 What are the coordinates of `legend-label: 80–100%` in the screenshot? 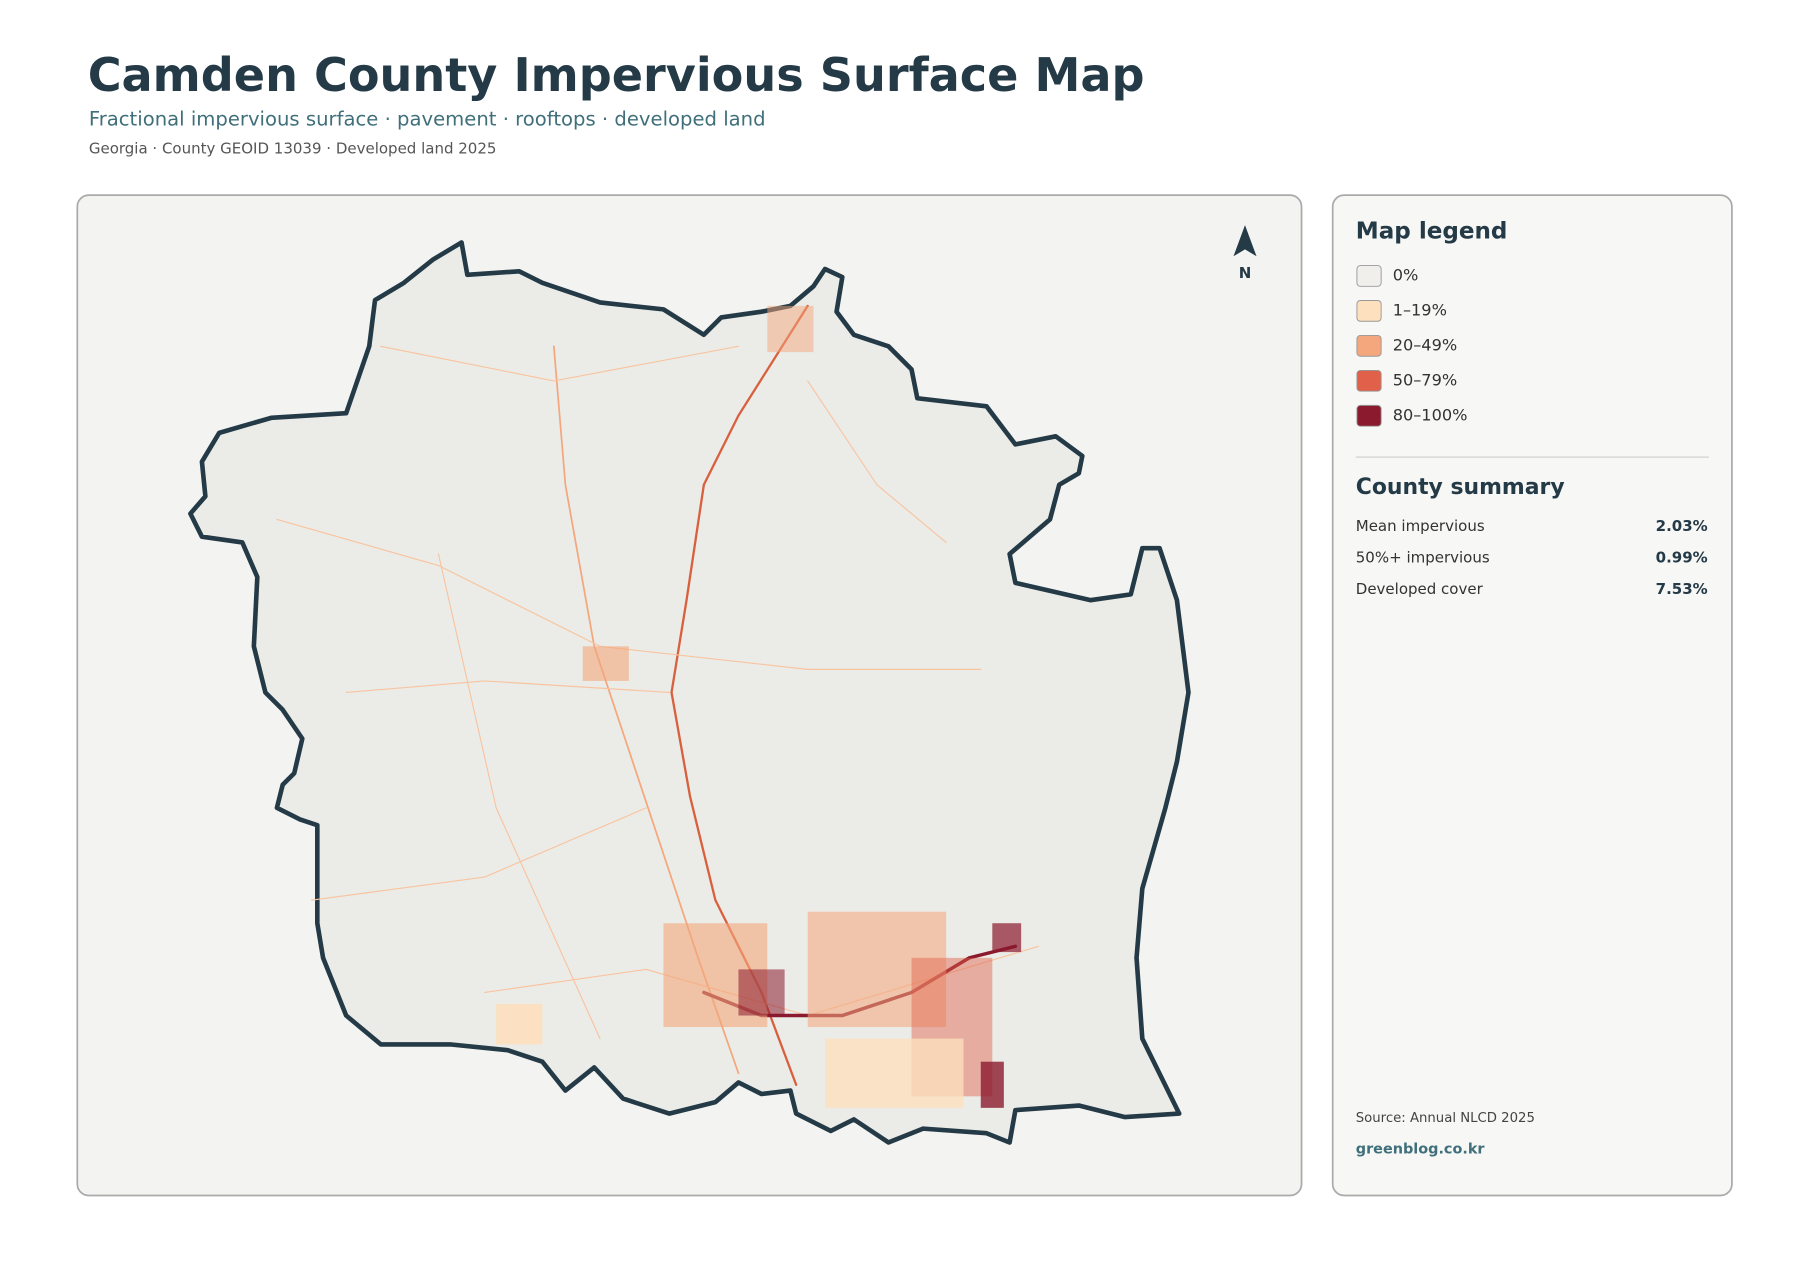 It's located at (1430, 414).